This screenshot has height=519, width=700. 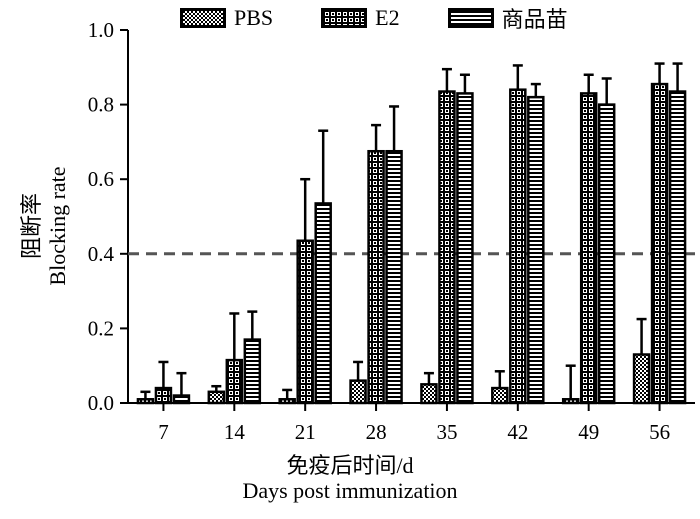 I want to click on legend-item-e2: E2, so click(x=360, y=18).